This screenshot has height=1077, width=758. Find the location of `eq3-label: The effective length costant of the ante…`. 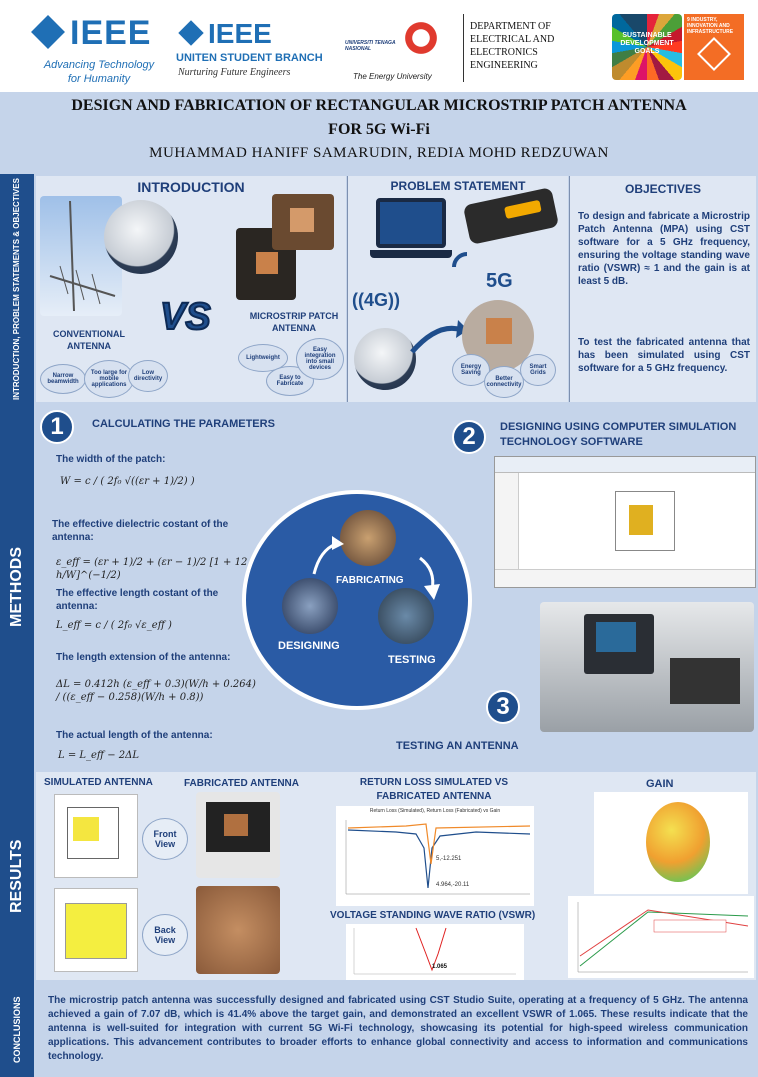

eq3-label: The effective length costant of the ante… is located at coordinates (137, 600).